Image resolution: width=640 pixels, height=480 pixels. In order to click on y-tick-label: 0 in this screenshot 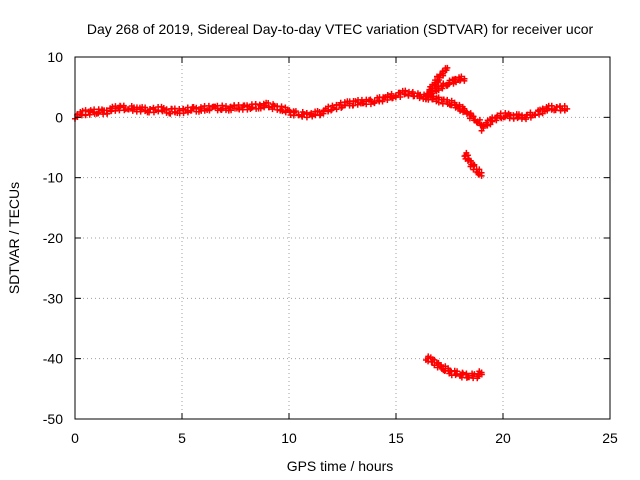, I will do `click(59, 117)`.